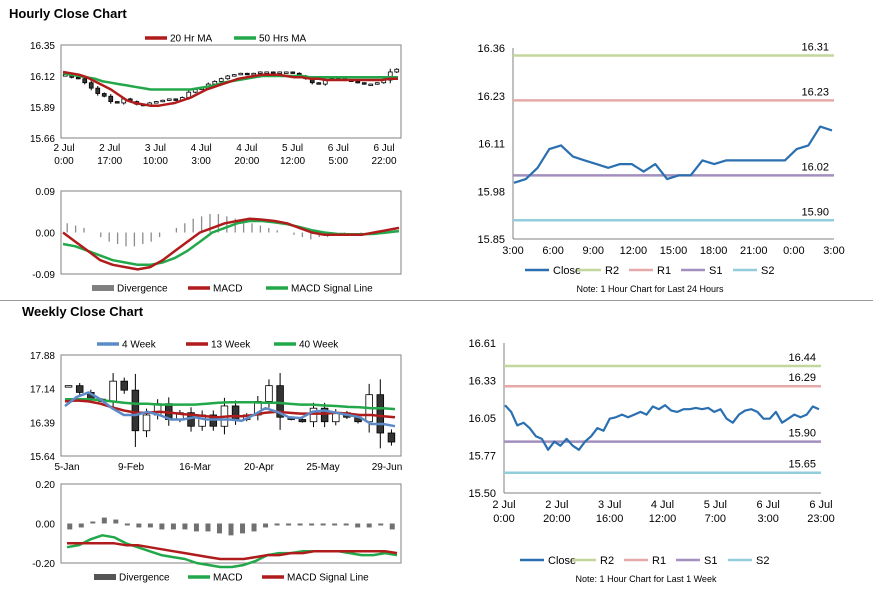 The height and width of the screenshot is (601, 873). What do you see at coordinates (767, 271) in the screenshot?
I see `hourly-close-legend-label: S2` at bounding box center [767, 271].